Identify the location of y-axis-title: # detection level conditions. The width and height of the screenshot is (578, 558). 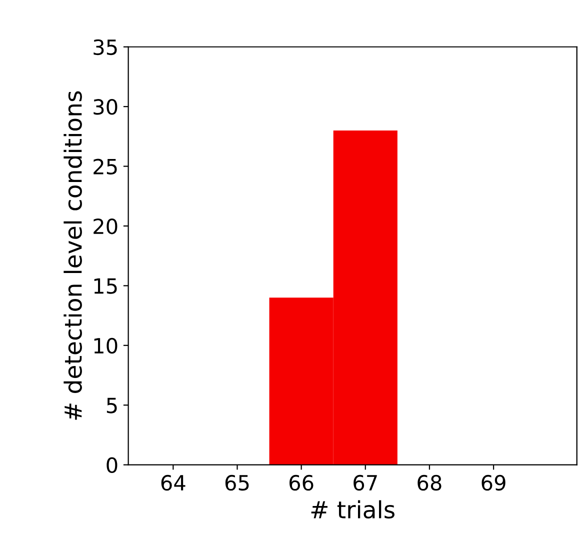
(73, 255).